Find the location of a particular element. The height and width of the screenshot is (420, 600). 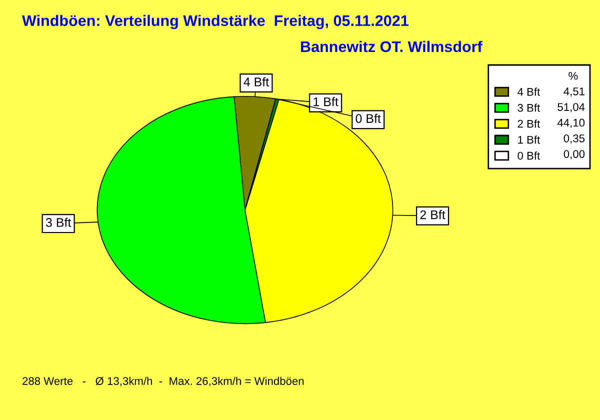

category-label: 0 Bft is located at coordinates (368, 118).